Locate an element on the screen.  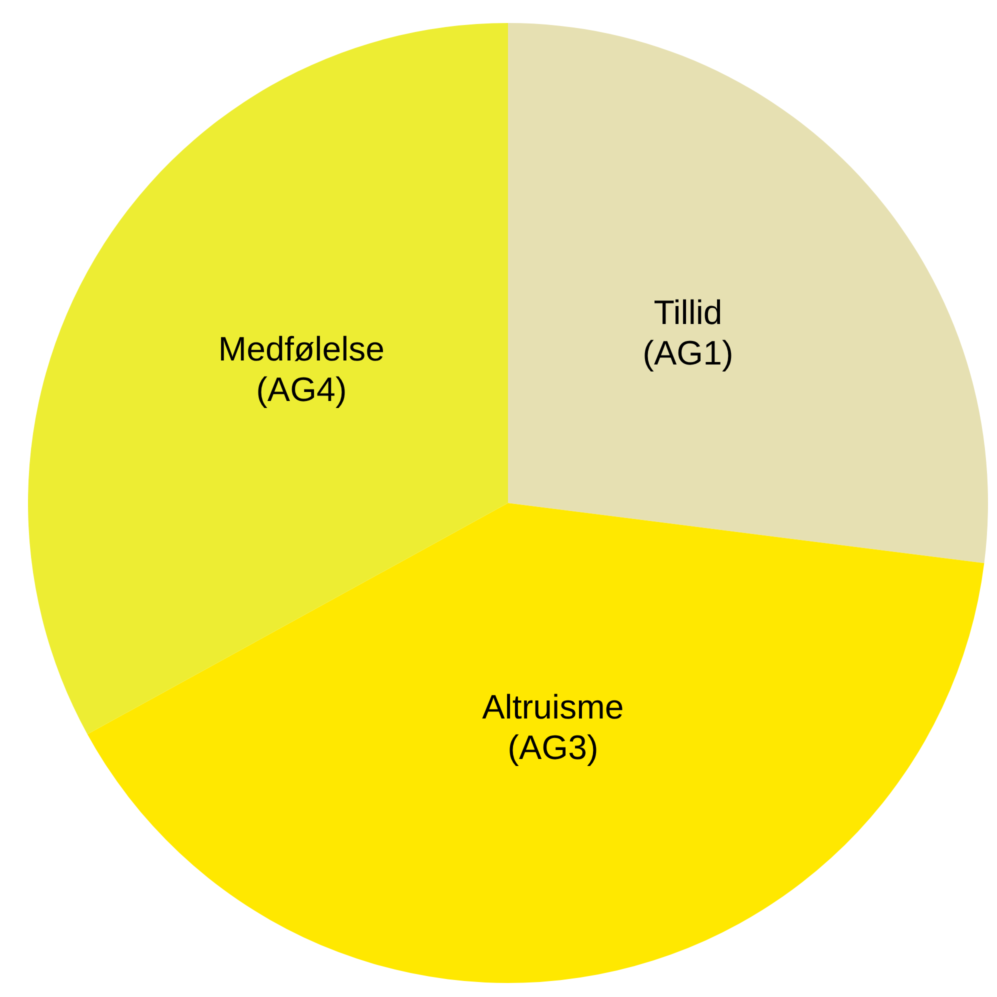
slice-label: Medfølelse (AG4) is located at coordinates (301, 370).